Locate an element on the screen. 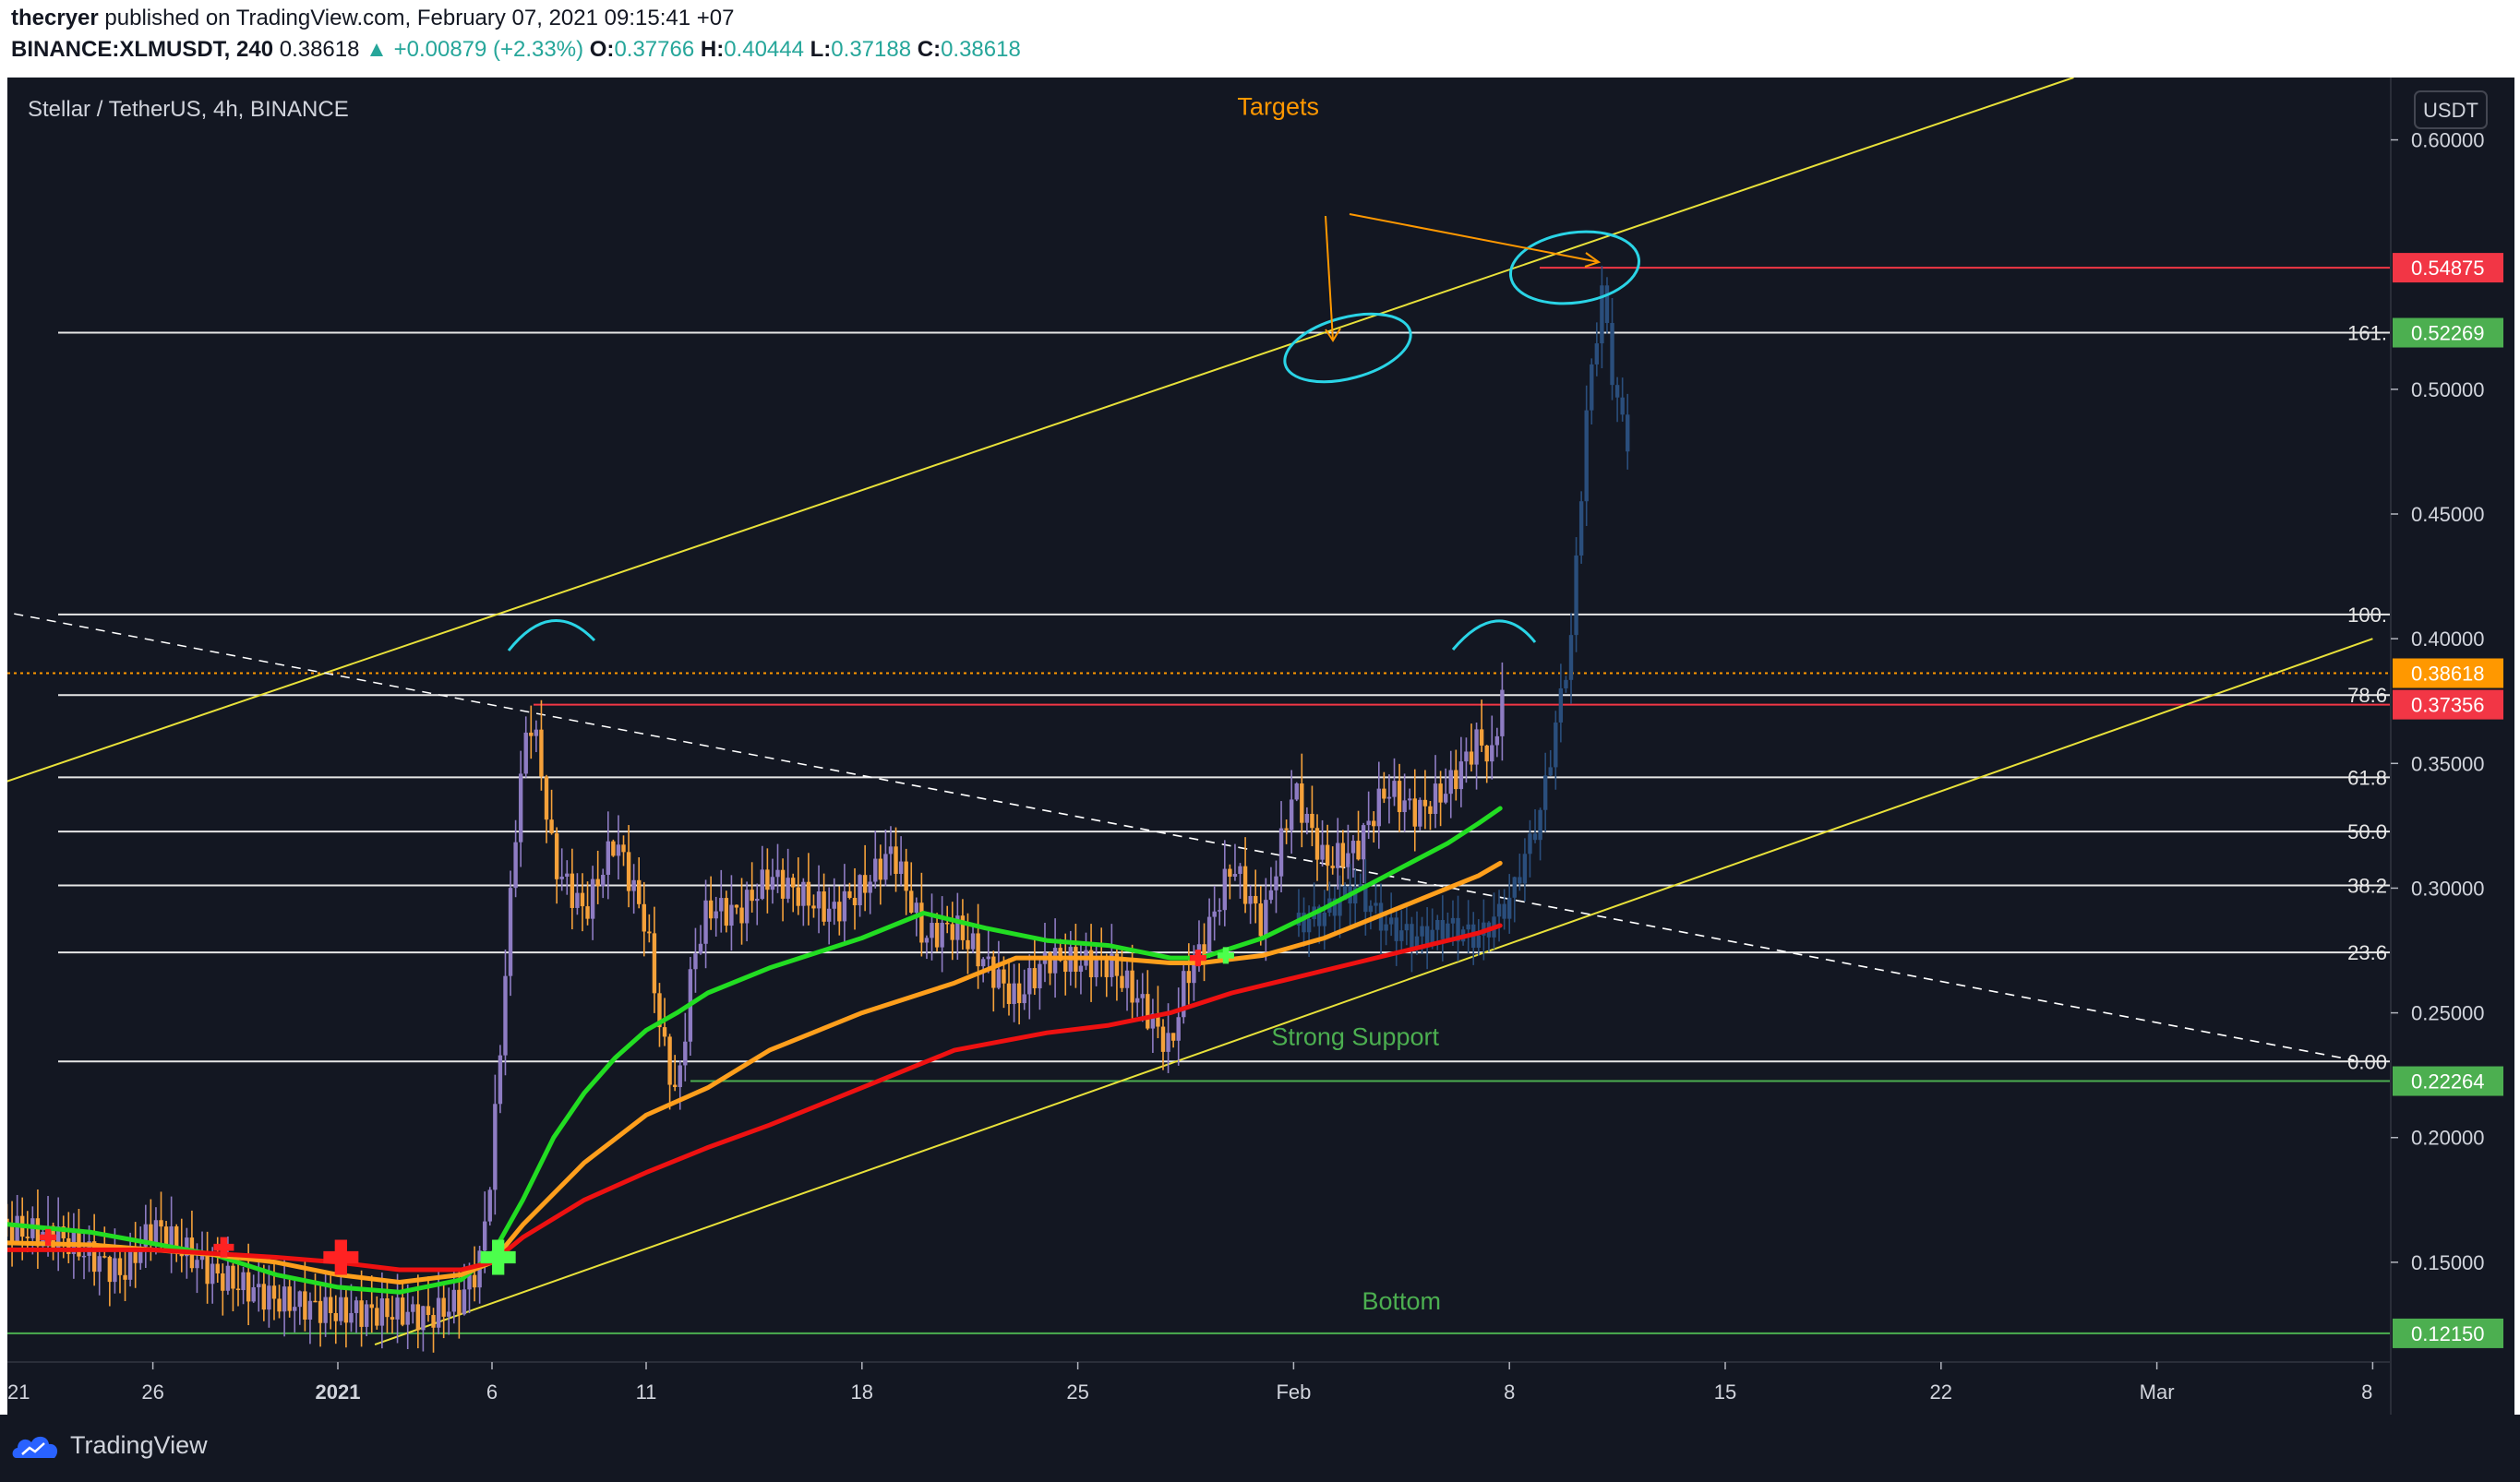 Image resolution: width=2520 pixels, height=1482 pixels. price-badge-label: 0.37356 is located at coordinates (2448, 705).